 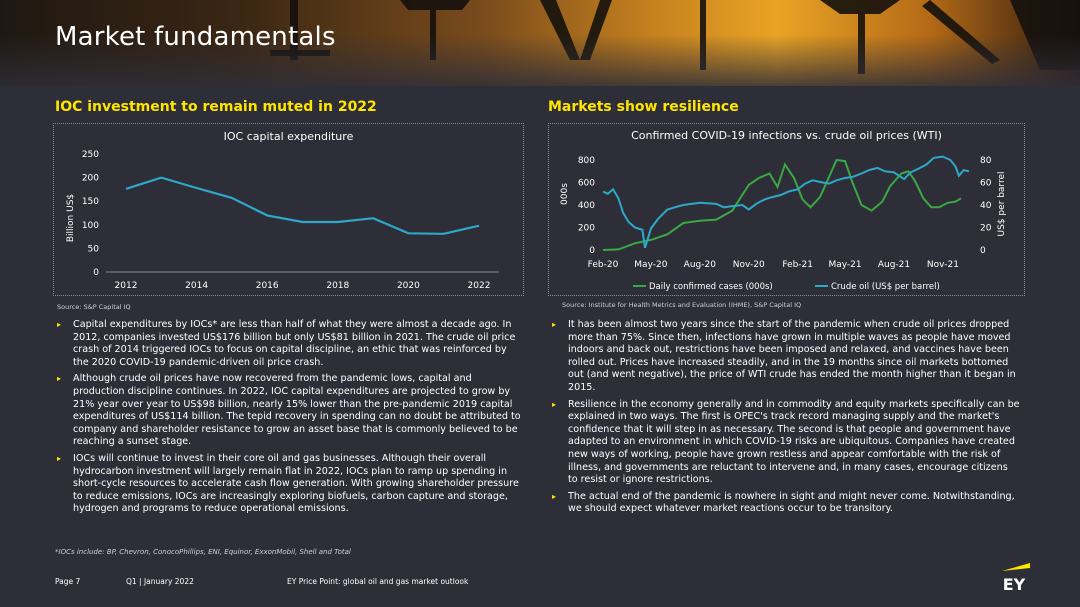 What do you see at coordinates (797, 265) in the screenshot?
I see `covid-x-tick-label: Feb-21` at bounding box center [797, 265].